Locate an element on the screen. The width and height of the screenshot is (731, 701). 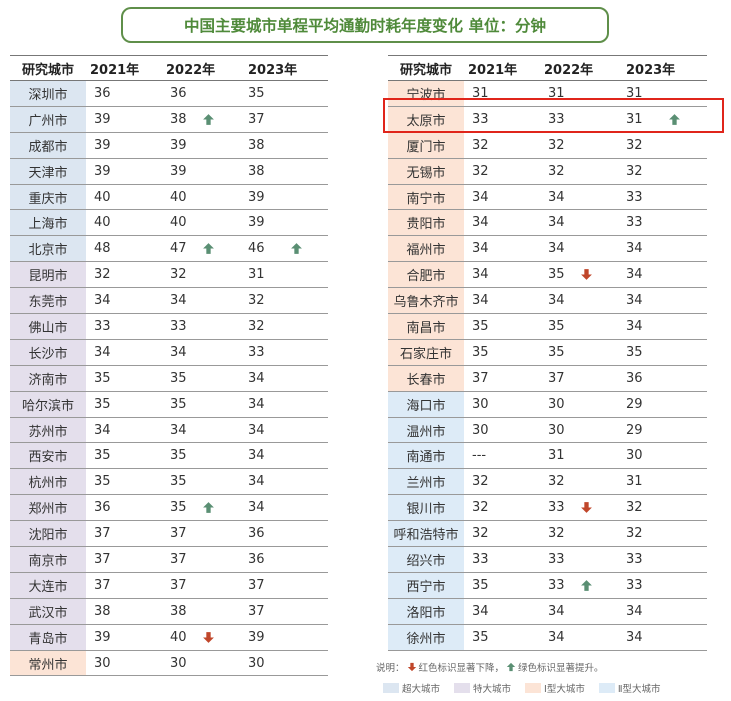
value-2021: 40 is located at coordinates (125, 197).